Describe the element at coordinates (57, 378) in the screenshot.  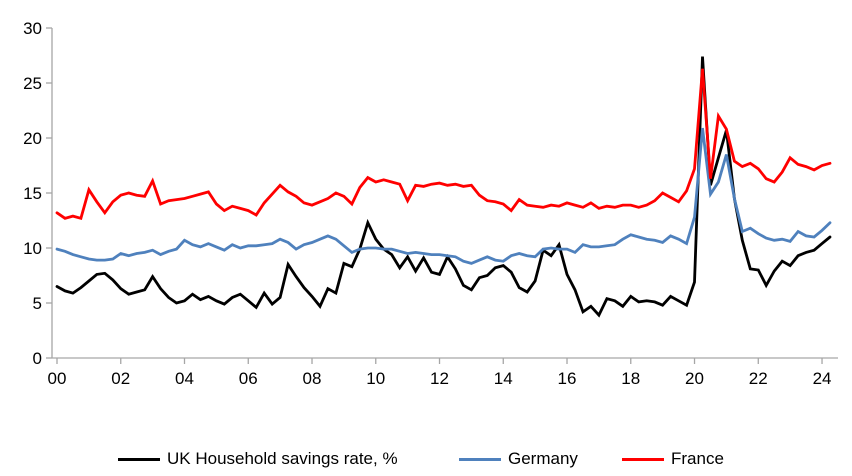
I see `x-tick-label: 00` at that location.